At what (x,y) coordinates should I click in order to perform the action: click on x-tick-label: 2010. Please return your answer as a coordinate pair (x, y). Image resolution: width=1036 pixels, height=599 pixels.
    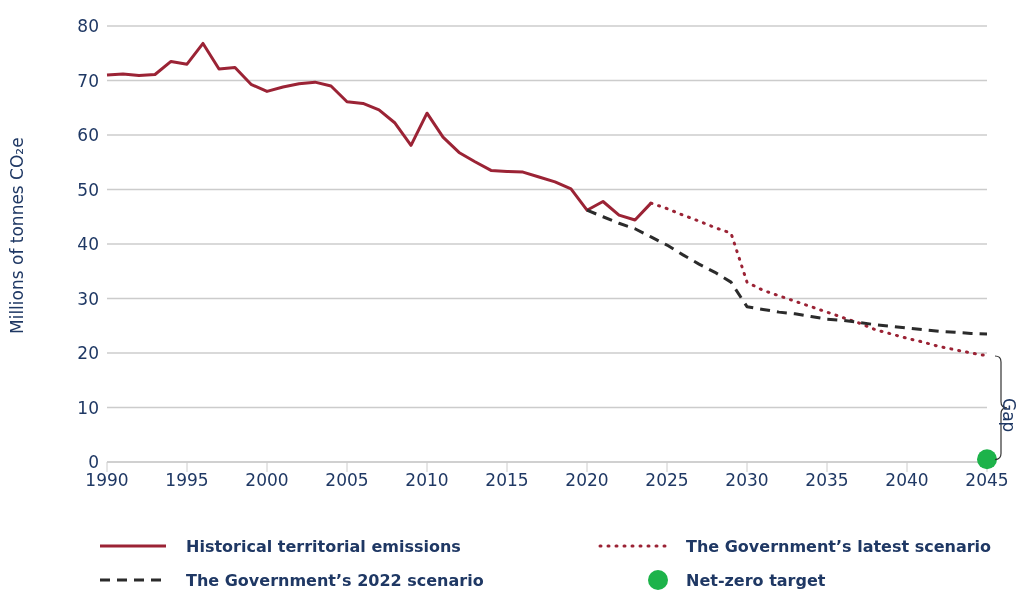
    Looking at the image, I should click on (427, 480).